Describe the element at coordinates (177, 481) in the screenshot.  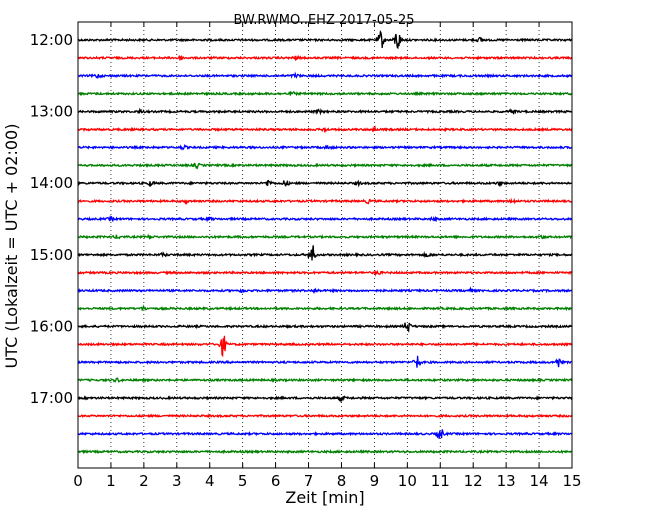
I see `x-tick-label: 3` at that location.